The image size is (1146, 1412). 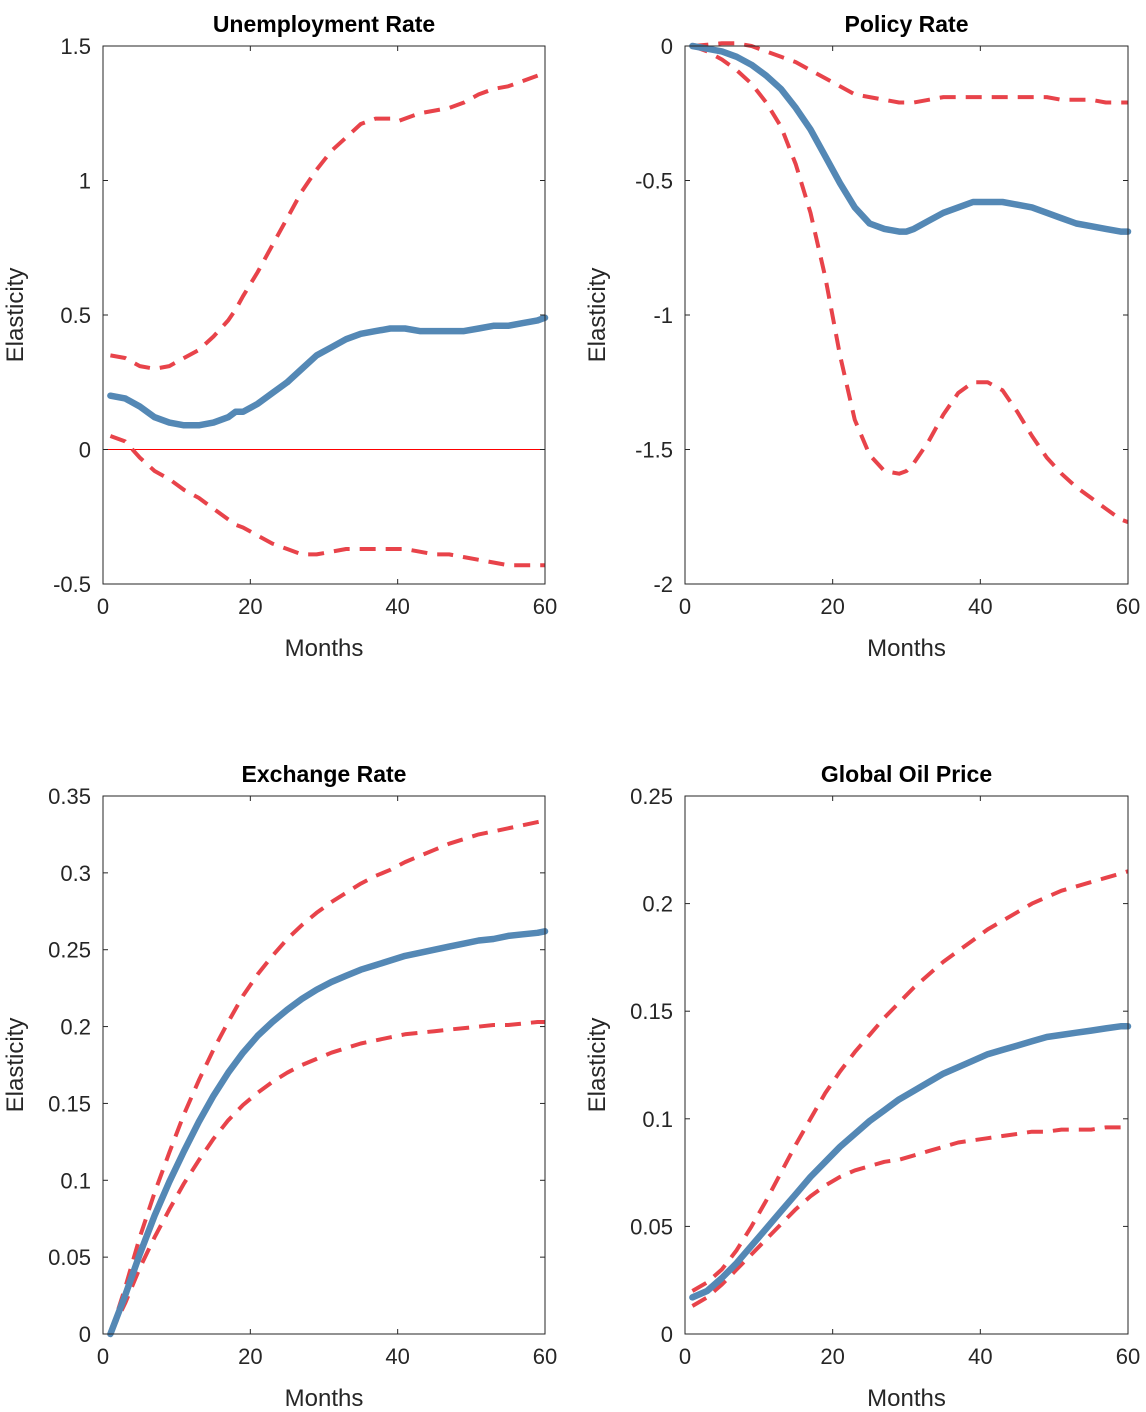 What do you see at coordinates (324, 24) in the screenshot?
I see `chart-title: Unemployment Rate` at bounding box center [324, 24].